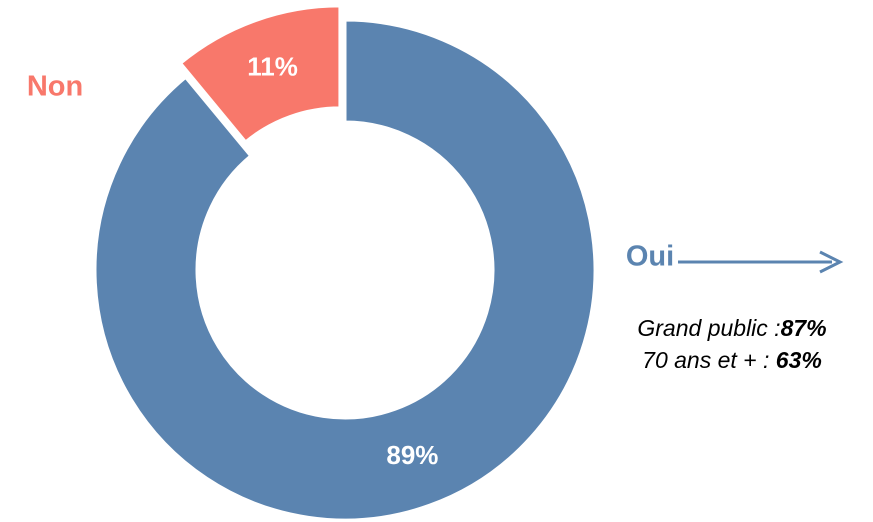 The height and width of the screenshot is (522, 873). What do you see at coordinates (55, 87) in the screenshot?
I see `category-label: Non` at bounding box center [55, 87].